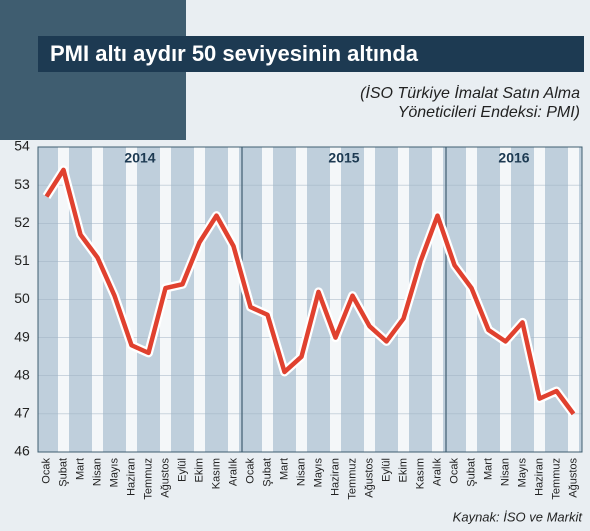 The height and width of the screenshot is (531, 590). Describe the element at coordinates (470, 92) in the screenshot. I see `subtitle: (İSO Türkiye İmalat Satın Alma` at that location.